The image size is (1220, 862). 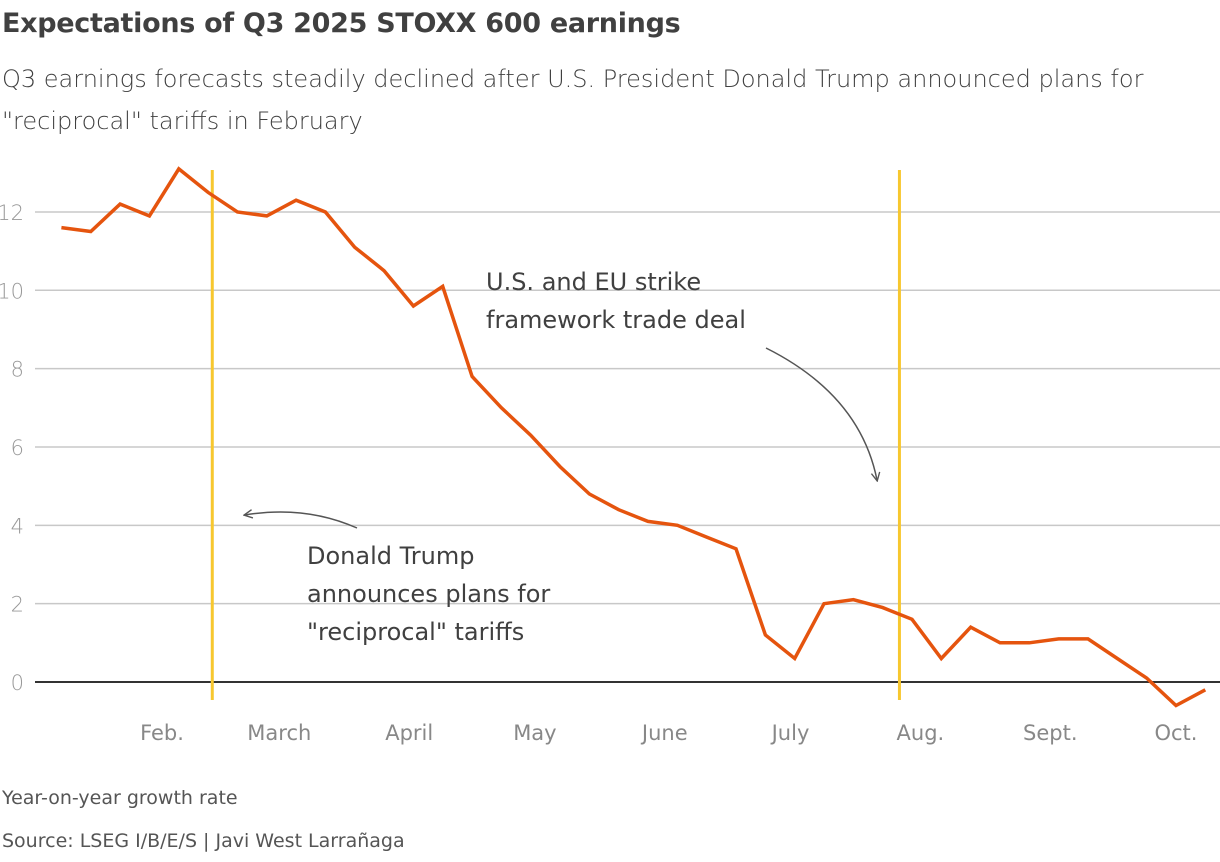 What do you see at coordinates (790, 733) in the screenshot?
I see `x-tick-label: July` at bounding box center [790, 733].